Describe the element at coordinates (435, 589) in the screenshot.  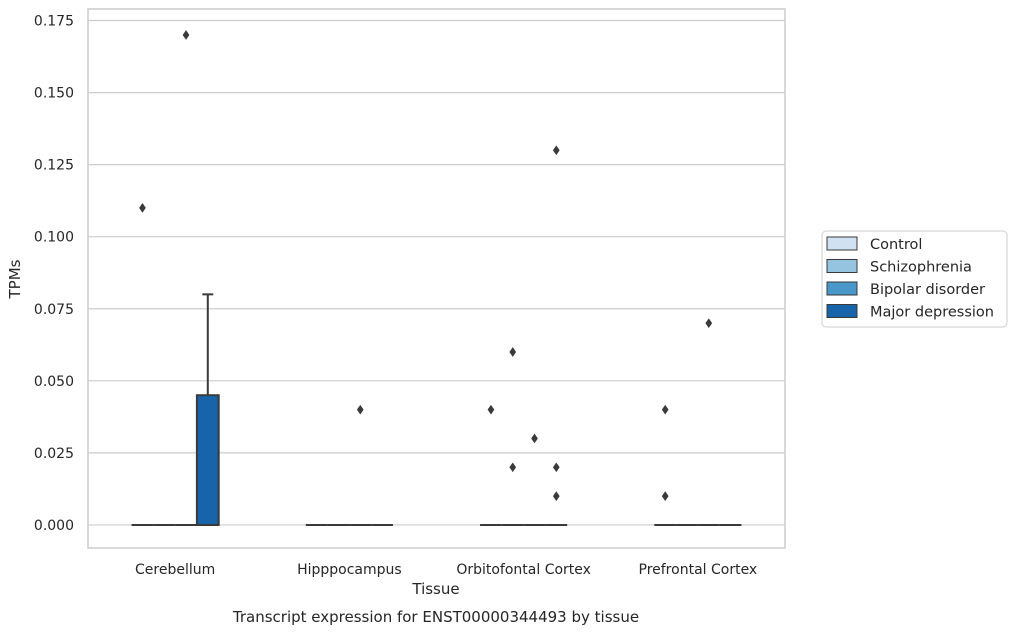
I see `x-axis-label: Tissue` at that location.